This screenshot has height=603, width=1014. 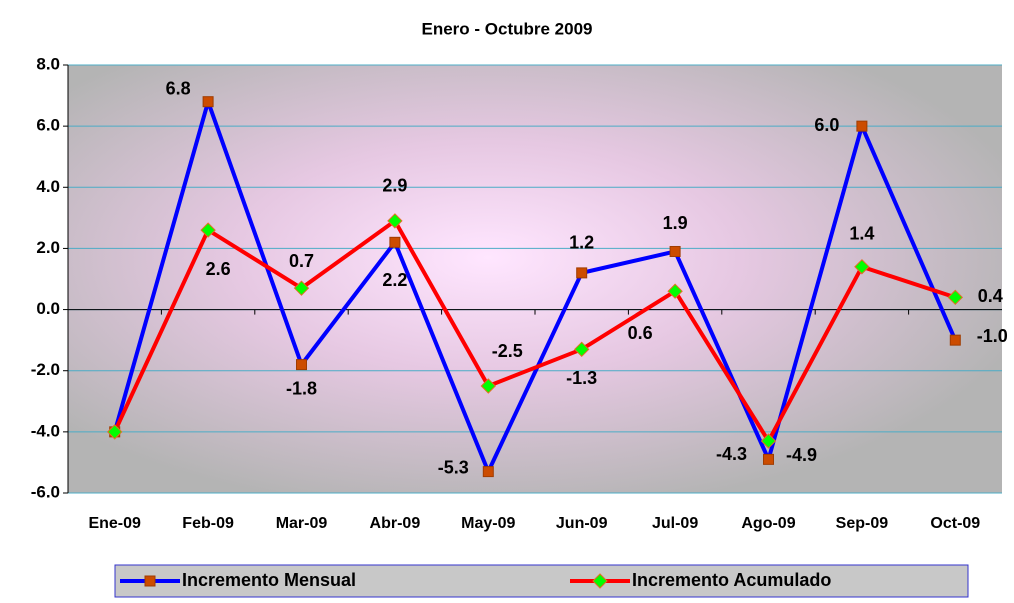 What do you see at coordinates (675, 223) in the screenshot?
I see `data-label: 1.9` at bounding box center [675, 223].